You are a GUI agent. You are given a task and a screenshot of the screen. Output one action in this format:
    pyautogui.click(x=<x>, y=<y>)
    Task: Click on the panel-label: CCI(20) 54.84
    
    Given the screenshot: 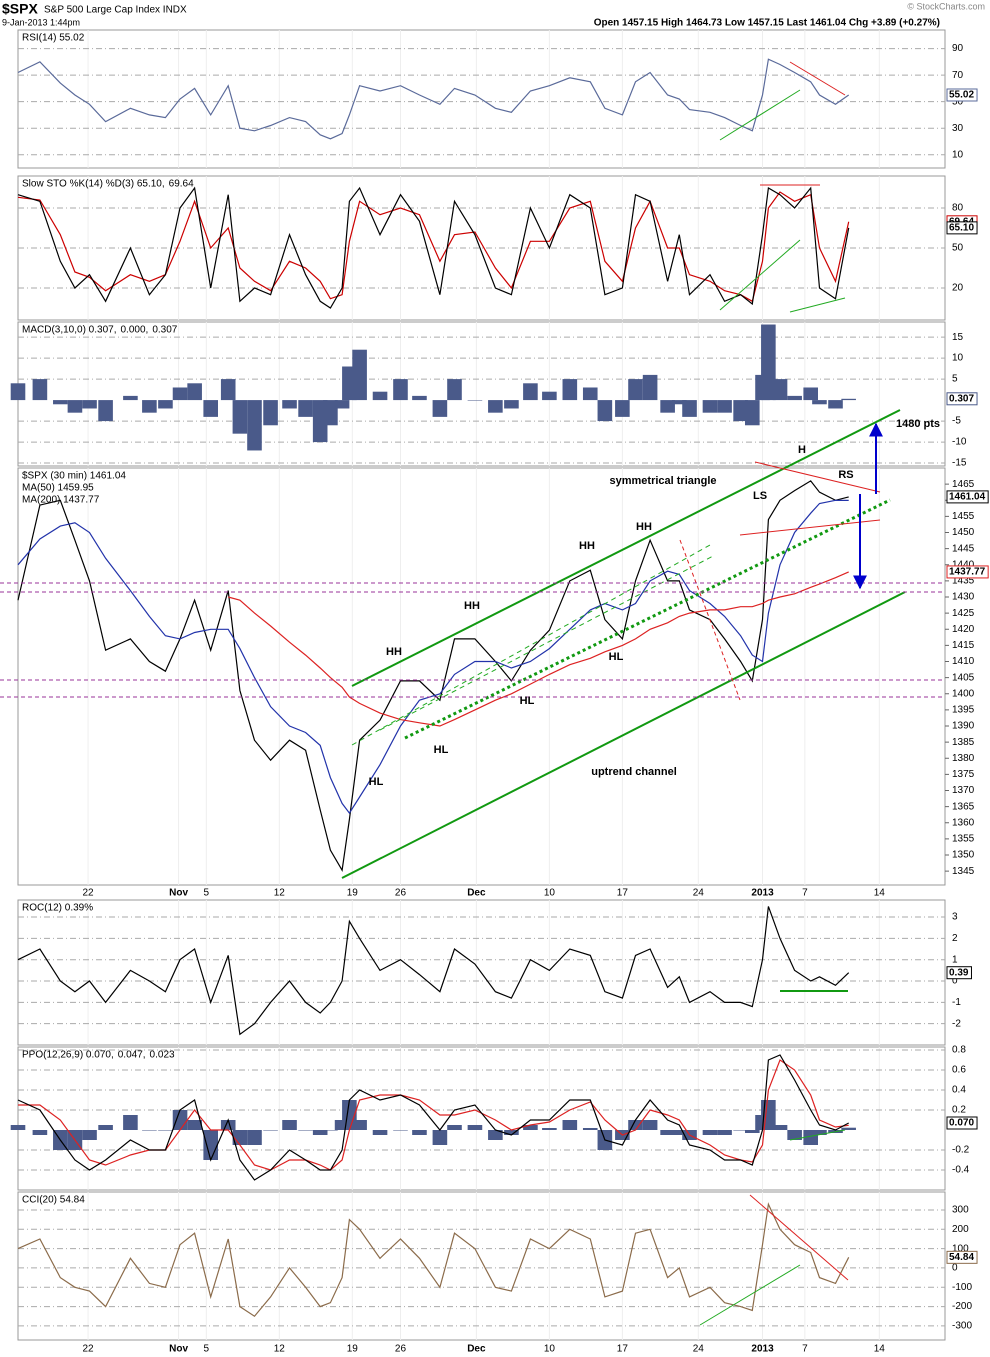 What is the action you would take?
    pyautogui.click(x=53, y=1200)
    